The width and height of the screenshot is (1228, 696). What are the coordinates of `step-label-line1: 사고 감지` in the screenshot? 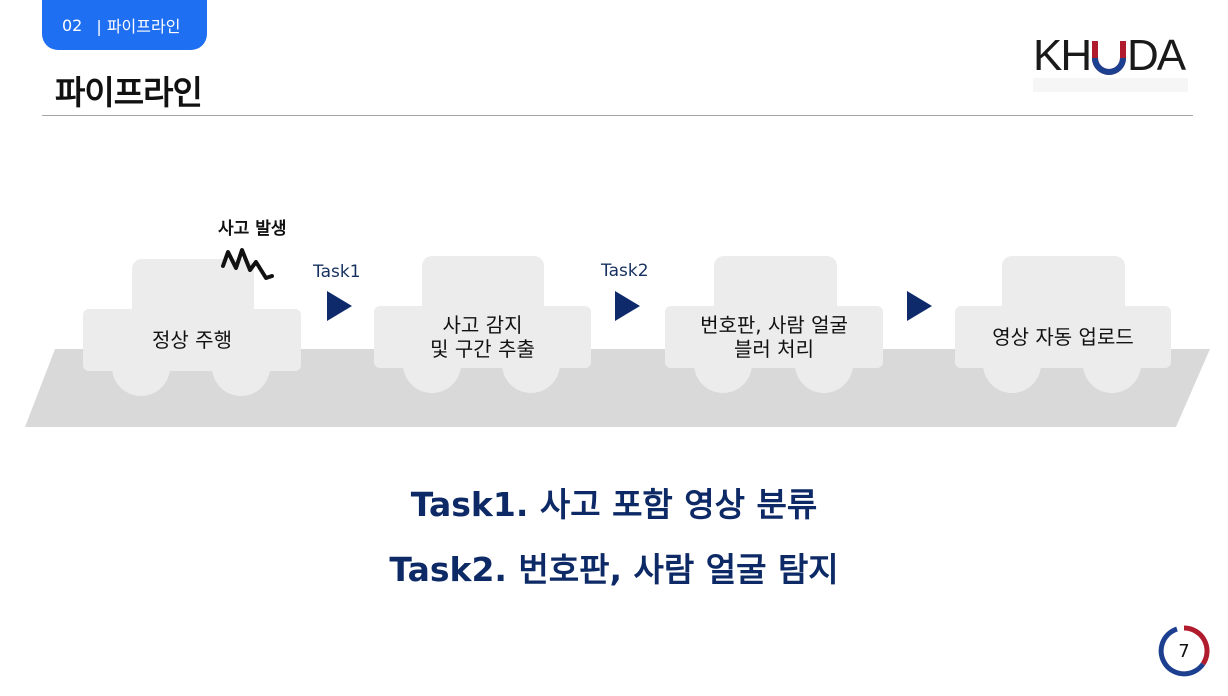 It's located at (482, 325).